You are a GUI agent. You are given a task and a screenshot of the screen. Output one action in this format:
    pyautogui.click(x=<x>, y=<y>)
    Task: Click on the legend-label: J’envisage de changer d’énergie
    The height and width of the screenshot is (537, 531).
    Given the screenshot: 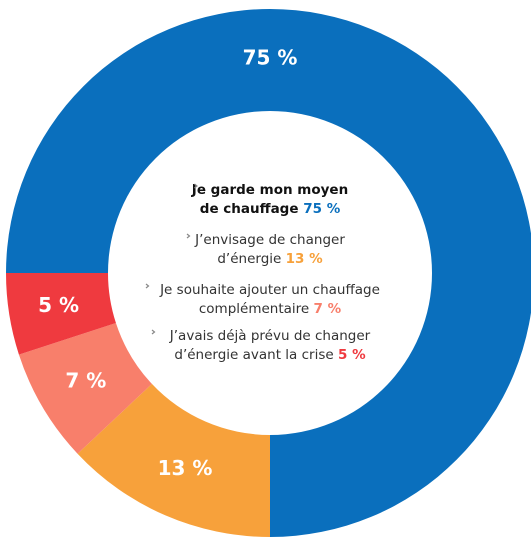 What is the action you would take?
    pyautogui.click(x=270, y=249)
    